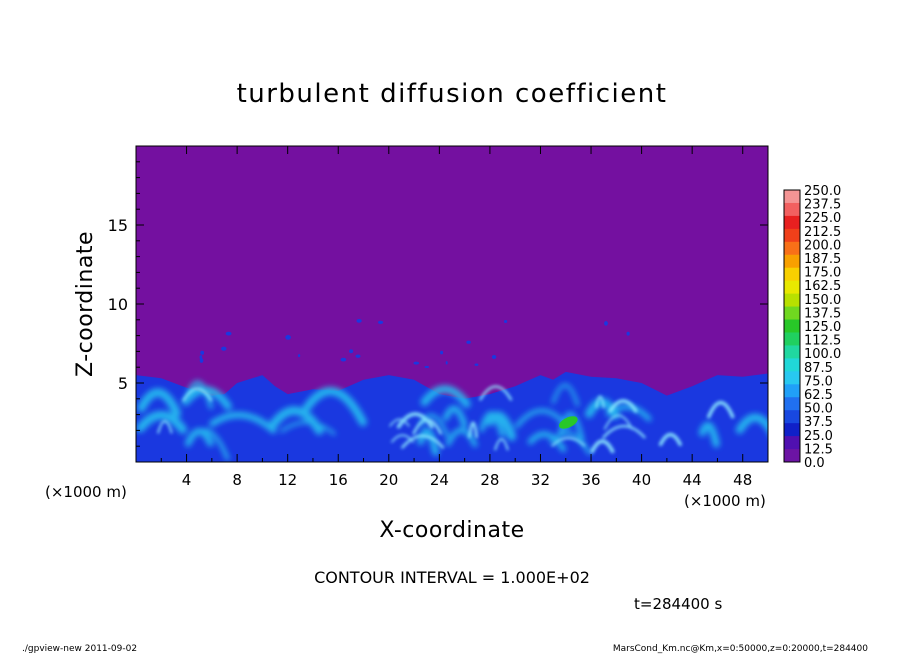 The height and width of the screenshot is (654, 904). Describe the element at coordinates (388, 480) in the screenshot. I see `x-tick-label: 20` at that location.